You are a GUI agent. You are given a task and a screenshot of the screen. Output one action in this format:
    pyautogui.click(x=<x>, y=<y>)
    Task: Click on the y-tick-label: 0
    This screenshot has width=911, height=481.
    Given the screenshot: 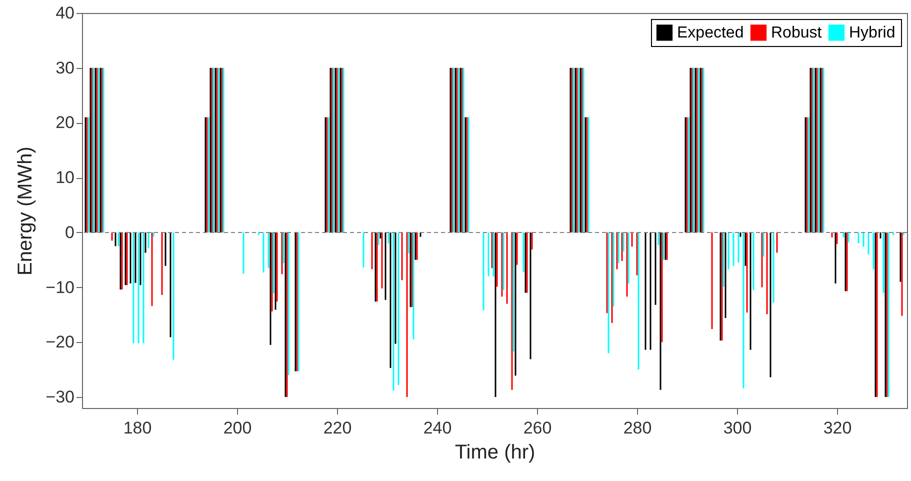 What is the action you would take?
    pyautogui.click(x=69, y=232)
    